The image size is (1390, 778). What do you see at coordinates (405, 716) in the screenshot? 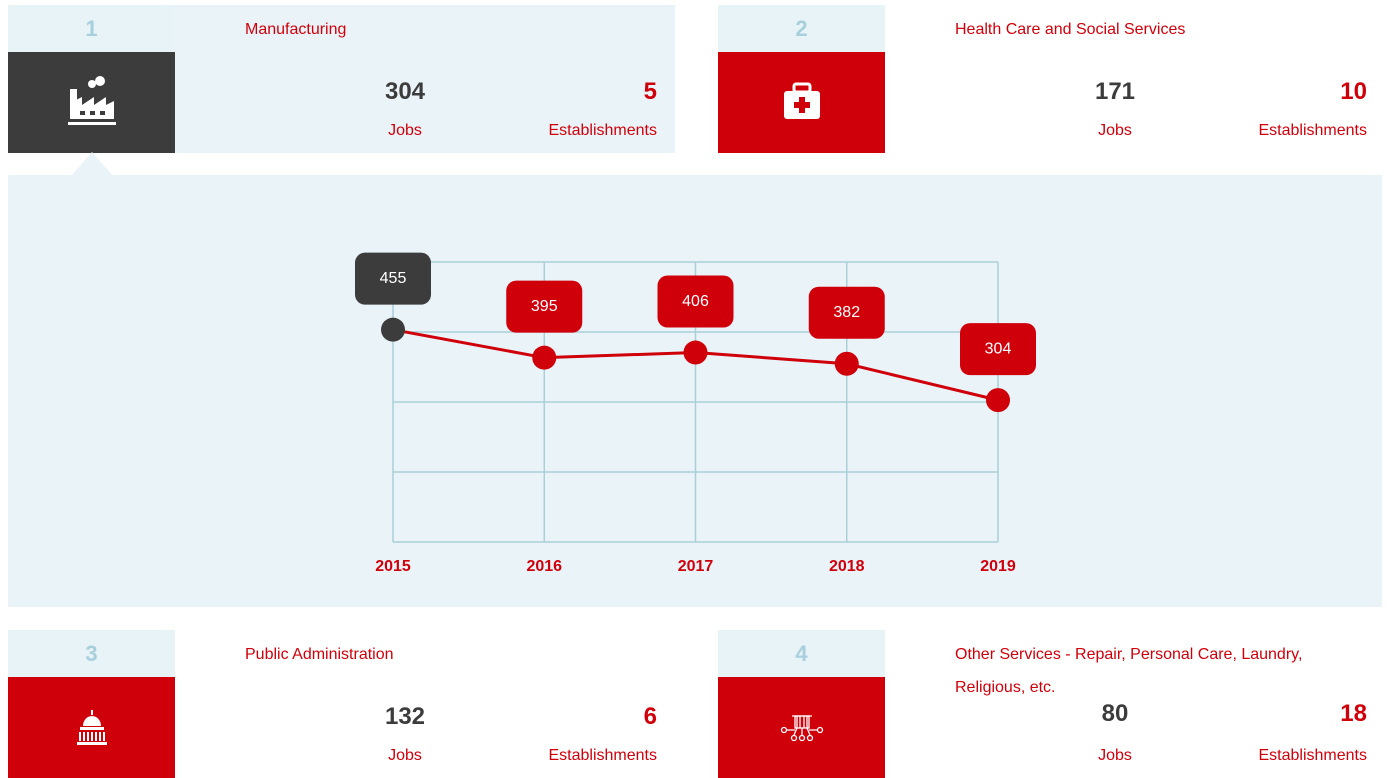
I see `jobs-value: 132` at bounding box center [405, 716].